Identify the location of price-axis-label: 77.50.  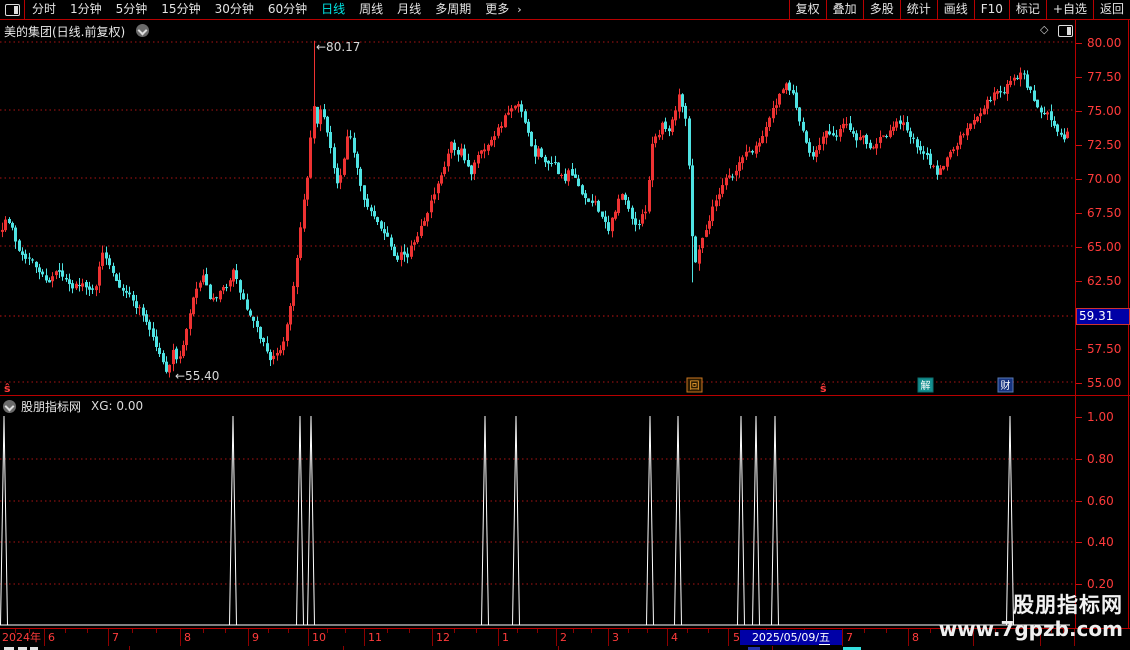
(1104, 77).